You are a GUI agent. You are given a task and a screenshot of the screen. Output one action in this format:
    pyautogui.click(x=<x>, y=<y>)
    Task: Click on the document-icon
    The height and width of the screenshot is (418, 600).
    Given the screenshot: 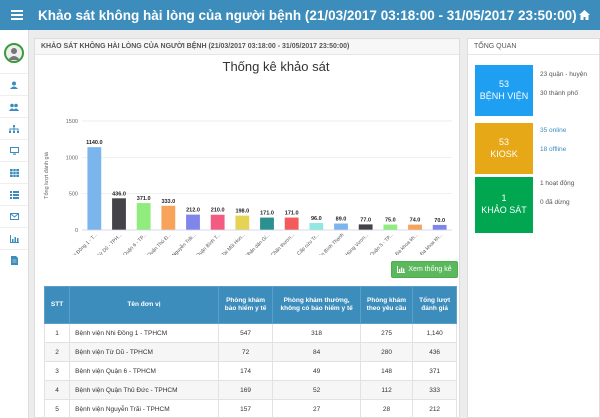 What is the action you would take?
    pyautogui.click(x=14, y=260)
    